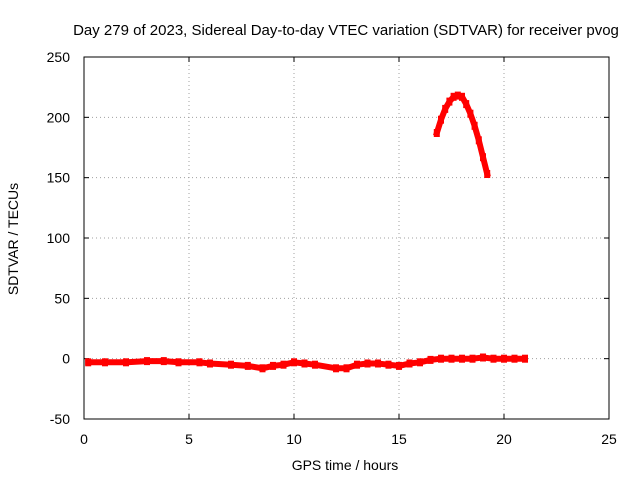 The height and width of the screenshot is (480, 640). Describe the element at coordinates (66, 359) in the screenshot. I see `y-tick-label: 0` at that location.